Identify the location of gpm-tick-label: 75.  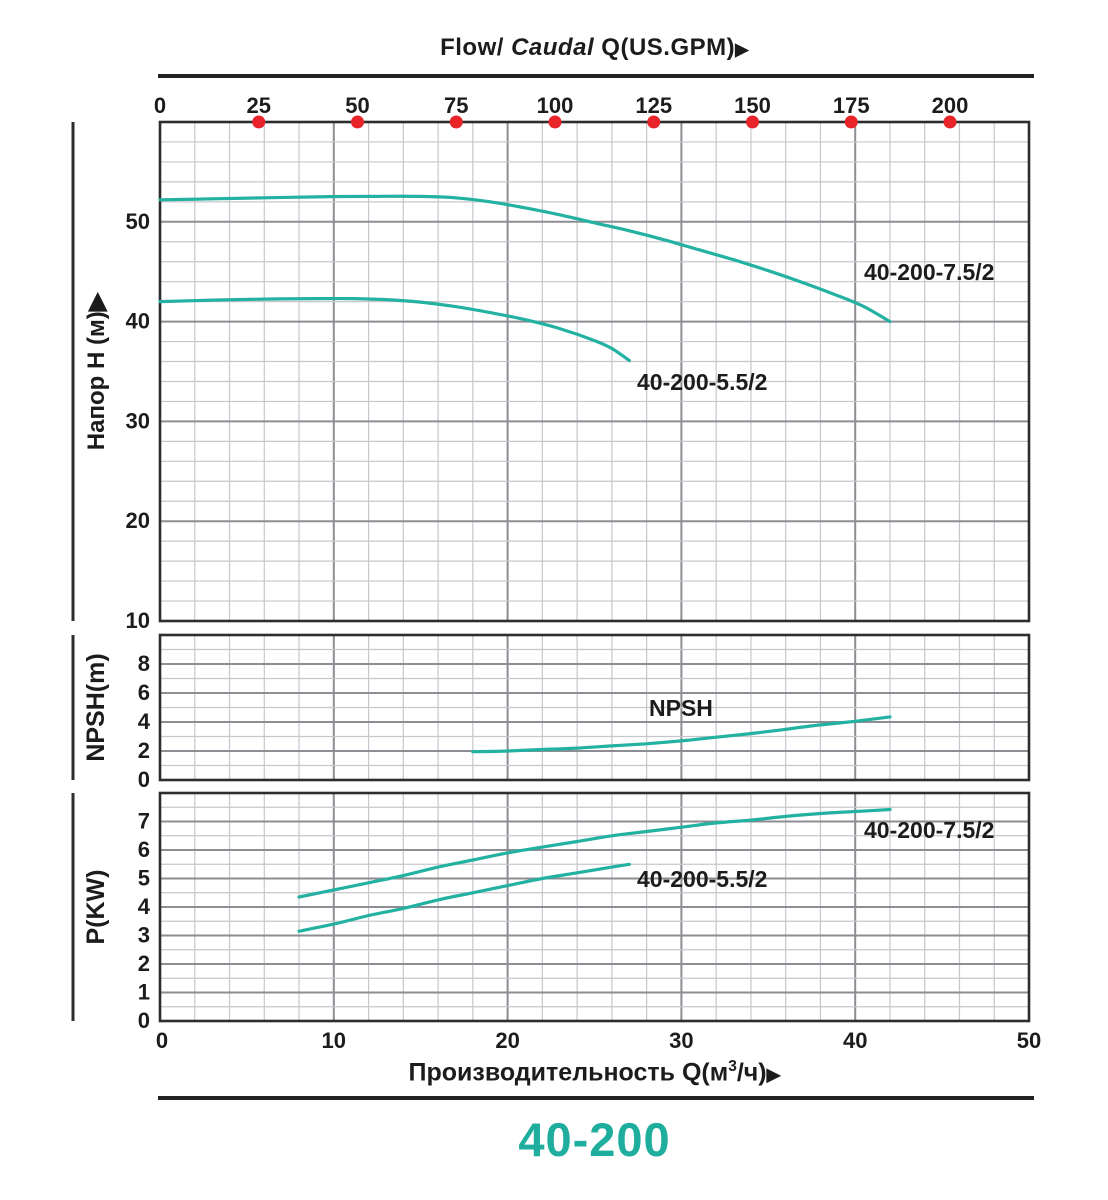
(456, 105).